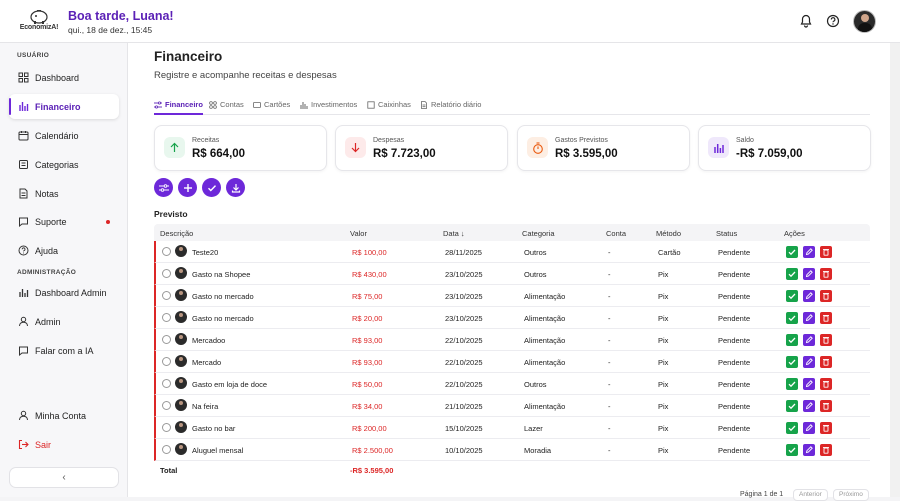 Image resolution: width=900 pixels, height=501 pixels. Describe the element at coordinates (358, 233) in the screenshot. I see `column-header: Valor` at that location.